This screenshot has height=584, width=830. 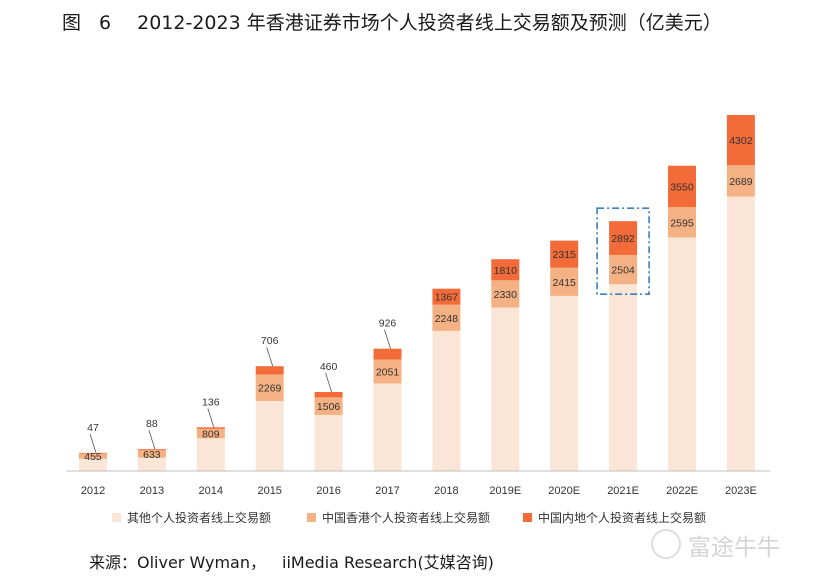 What do you see at coordinates (199, 517) in the screenshot?
I see `legend-label-0: 其他个人投资者线上交易额` at bounding box center [199, 517].